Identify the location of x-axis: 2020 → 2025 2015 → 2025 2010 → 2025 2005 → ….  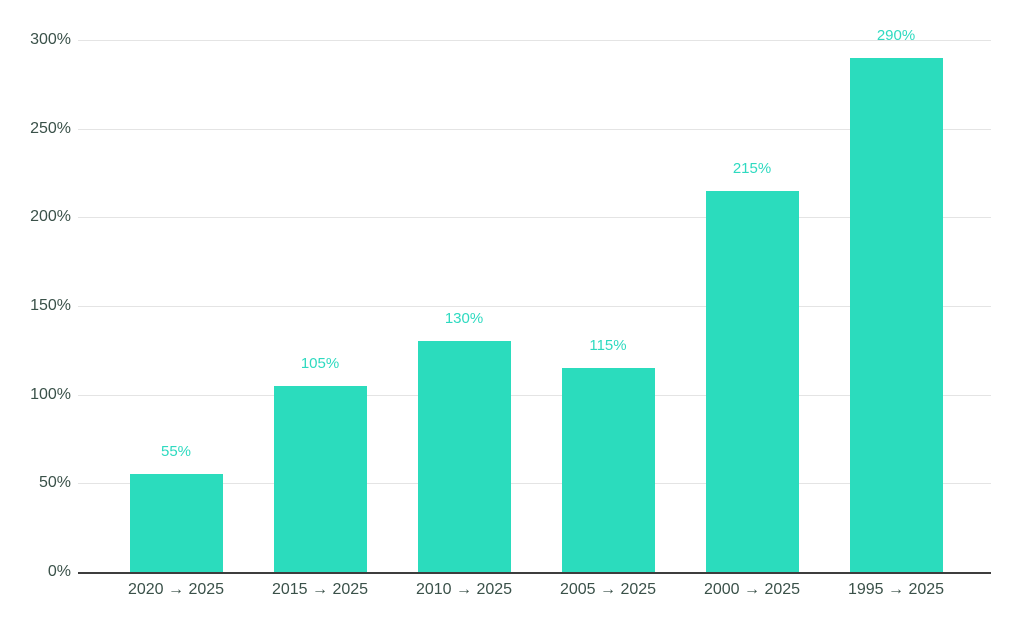
(536, 590).